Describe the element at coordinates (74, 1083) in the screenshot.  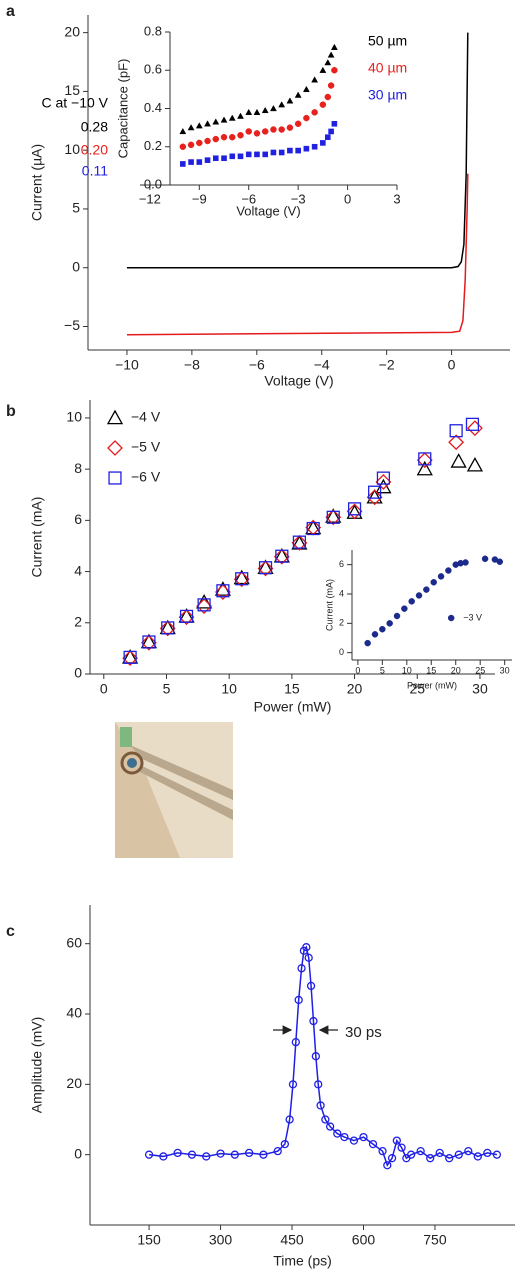
I see `y-tick-label: 20` at that location.